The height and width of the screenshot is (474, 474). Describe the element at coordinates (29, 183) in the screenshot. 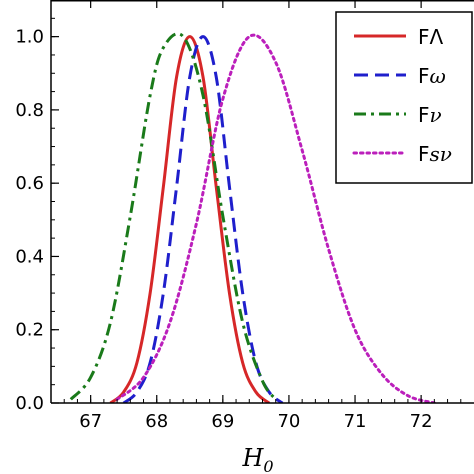

I see `y-tick-label: 0.6` at that location.